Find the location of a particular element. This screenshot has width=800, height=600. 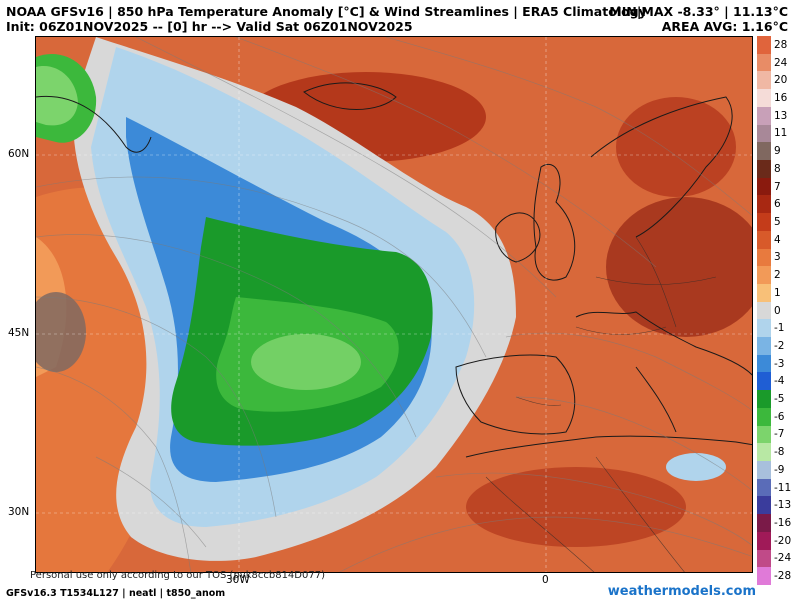

legend-label: -16 is located at coordinates (783, 523).